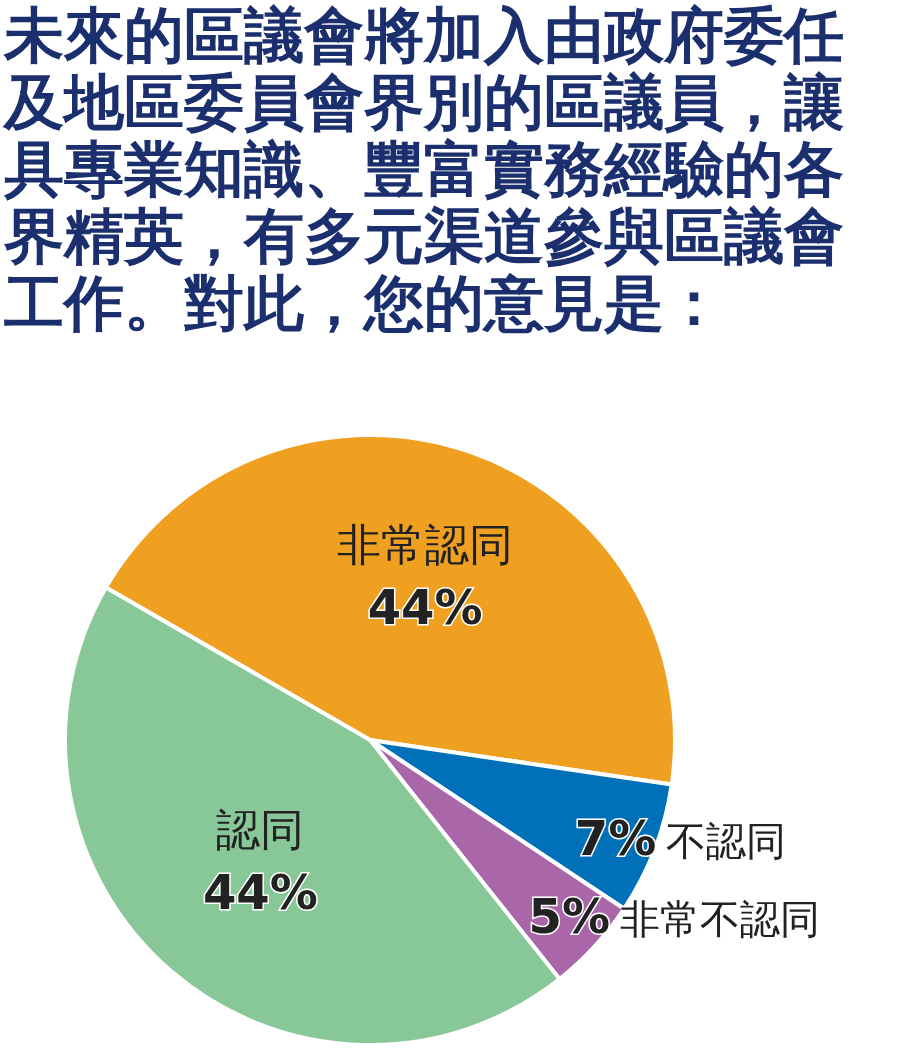  I want to click on slice-label: 認同, so click(260, 829).